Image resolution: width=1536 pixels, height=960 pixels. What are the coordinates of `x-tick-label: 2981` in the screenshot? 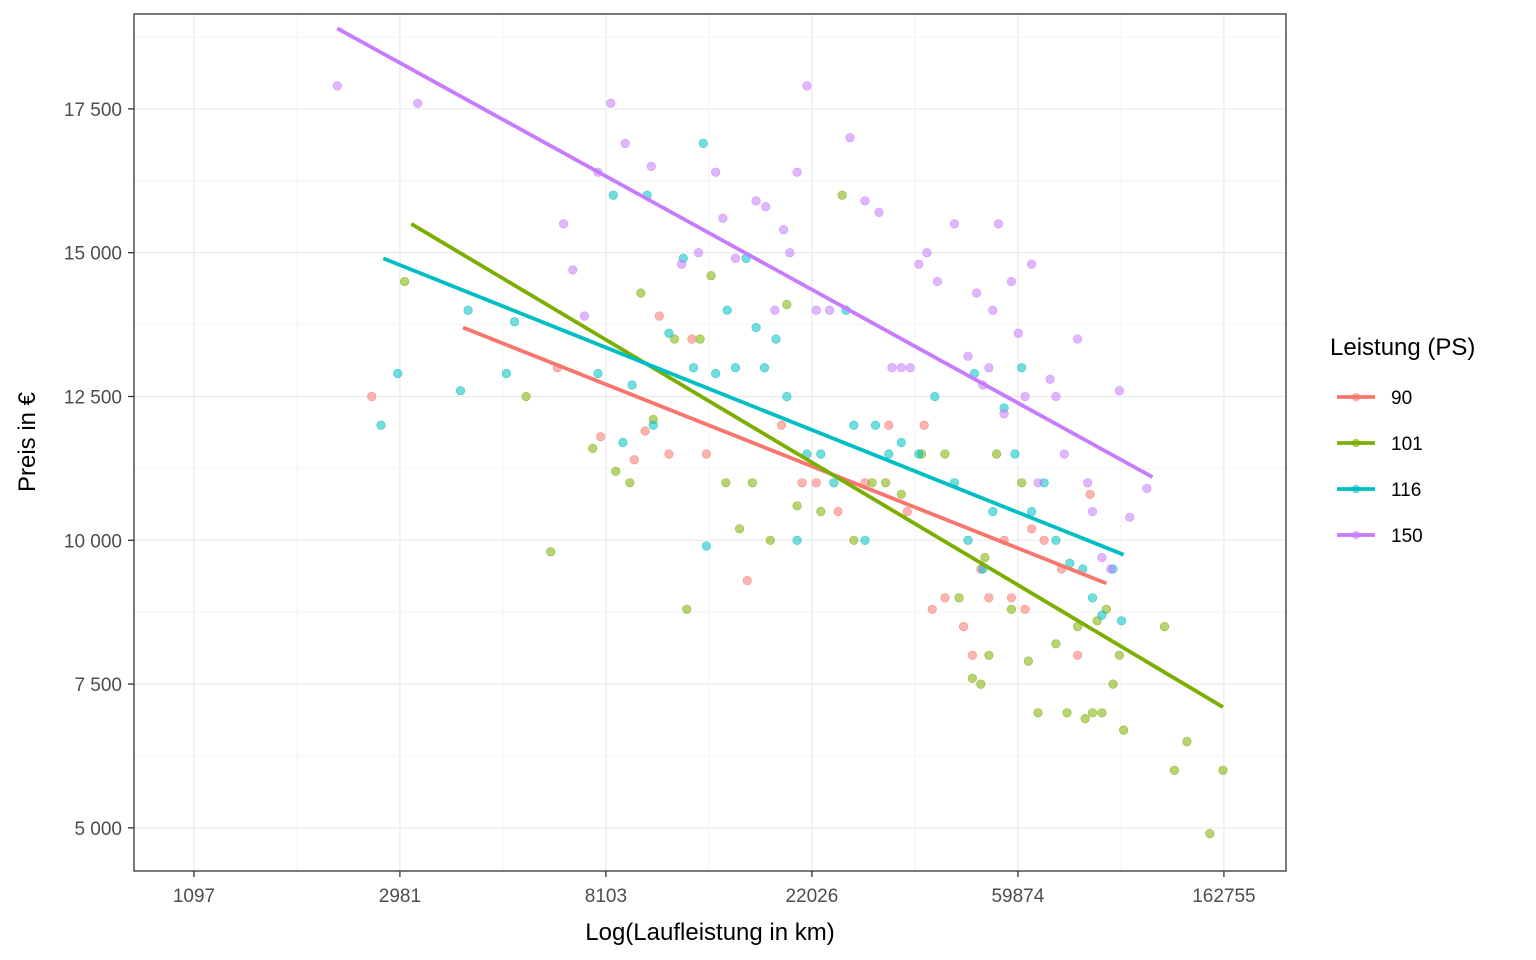 It's located at (400, 896).